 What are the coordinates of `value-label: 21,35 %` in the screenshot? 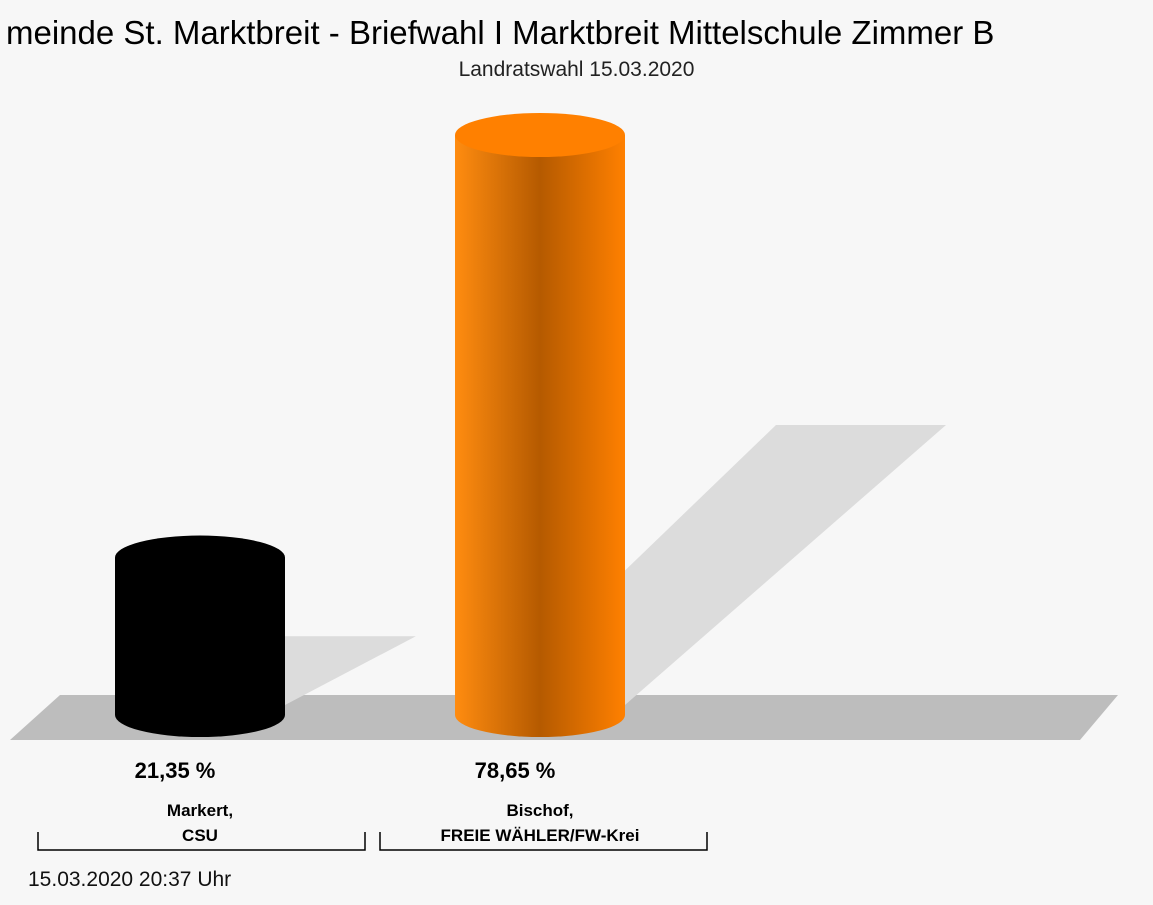 It's located at (175, 770).